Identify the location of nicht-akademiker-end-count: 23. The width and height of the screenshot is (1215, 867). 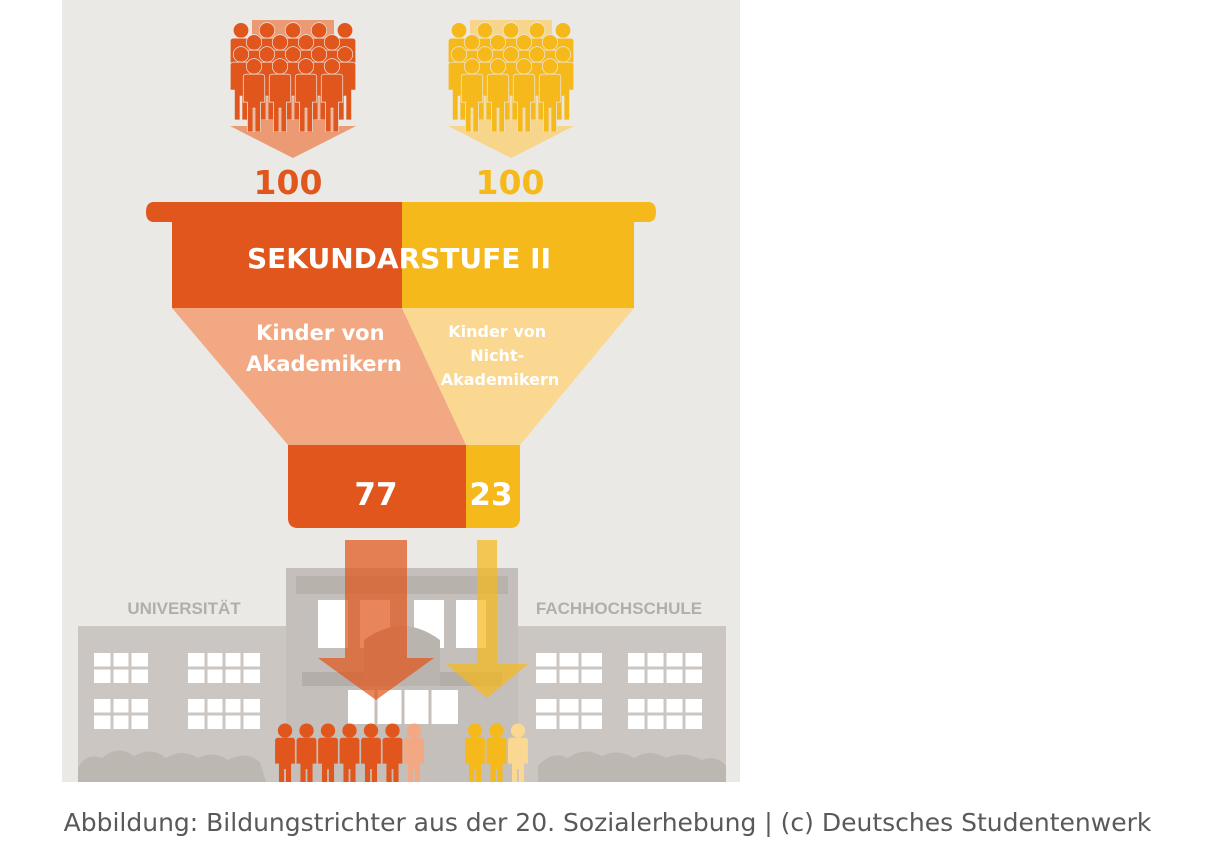
(490, 495).